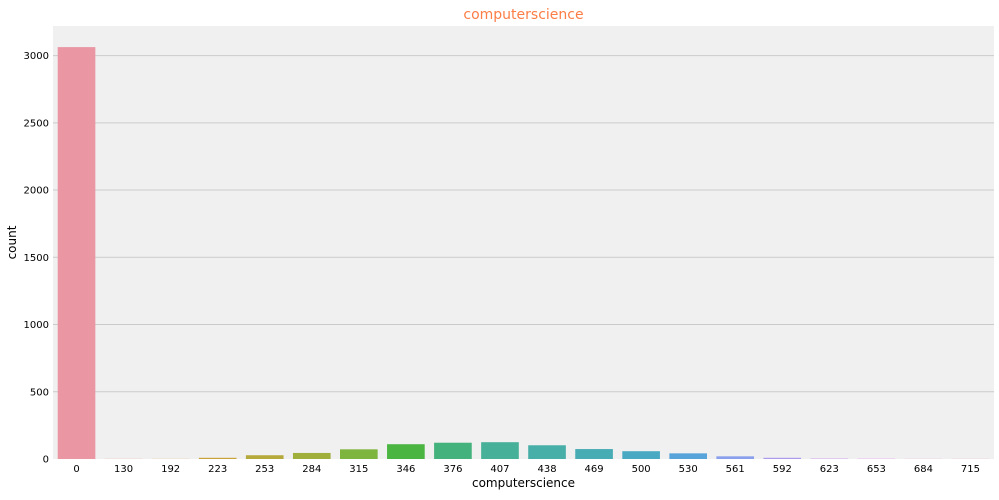 Image resolution: width=999 pixels, height=500 pixels. What do you see at coordinates (12, 242) in the screenshot?
I see `y-axis-title: count` at bounding box center [12, 242].